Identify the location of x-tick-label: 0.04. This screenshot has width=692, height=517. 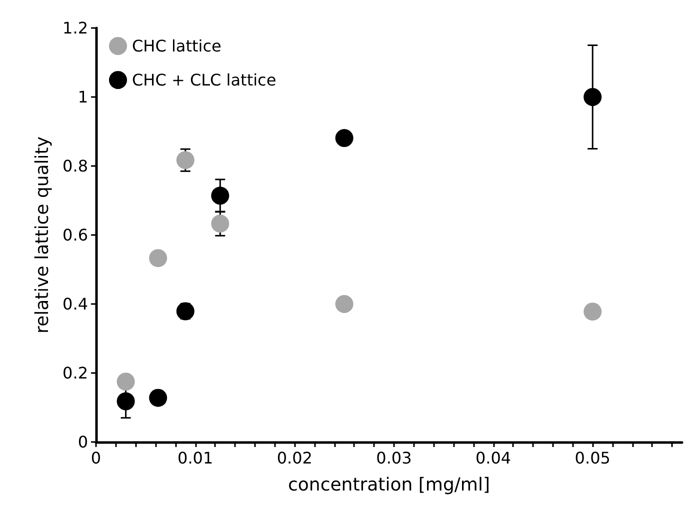
(493, 458).